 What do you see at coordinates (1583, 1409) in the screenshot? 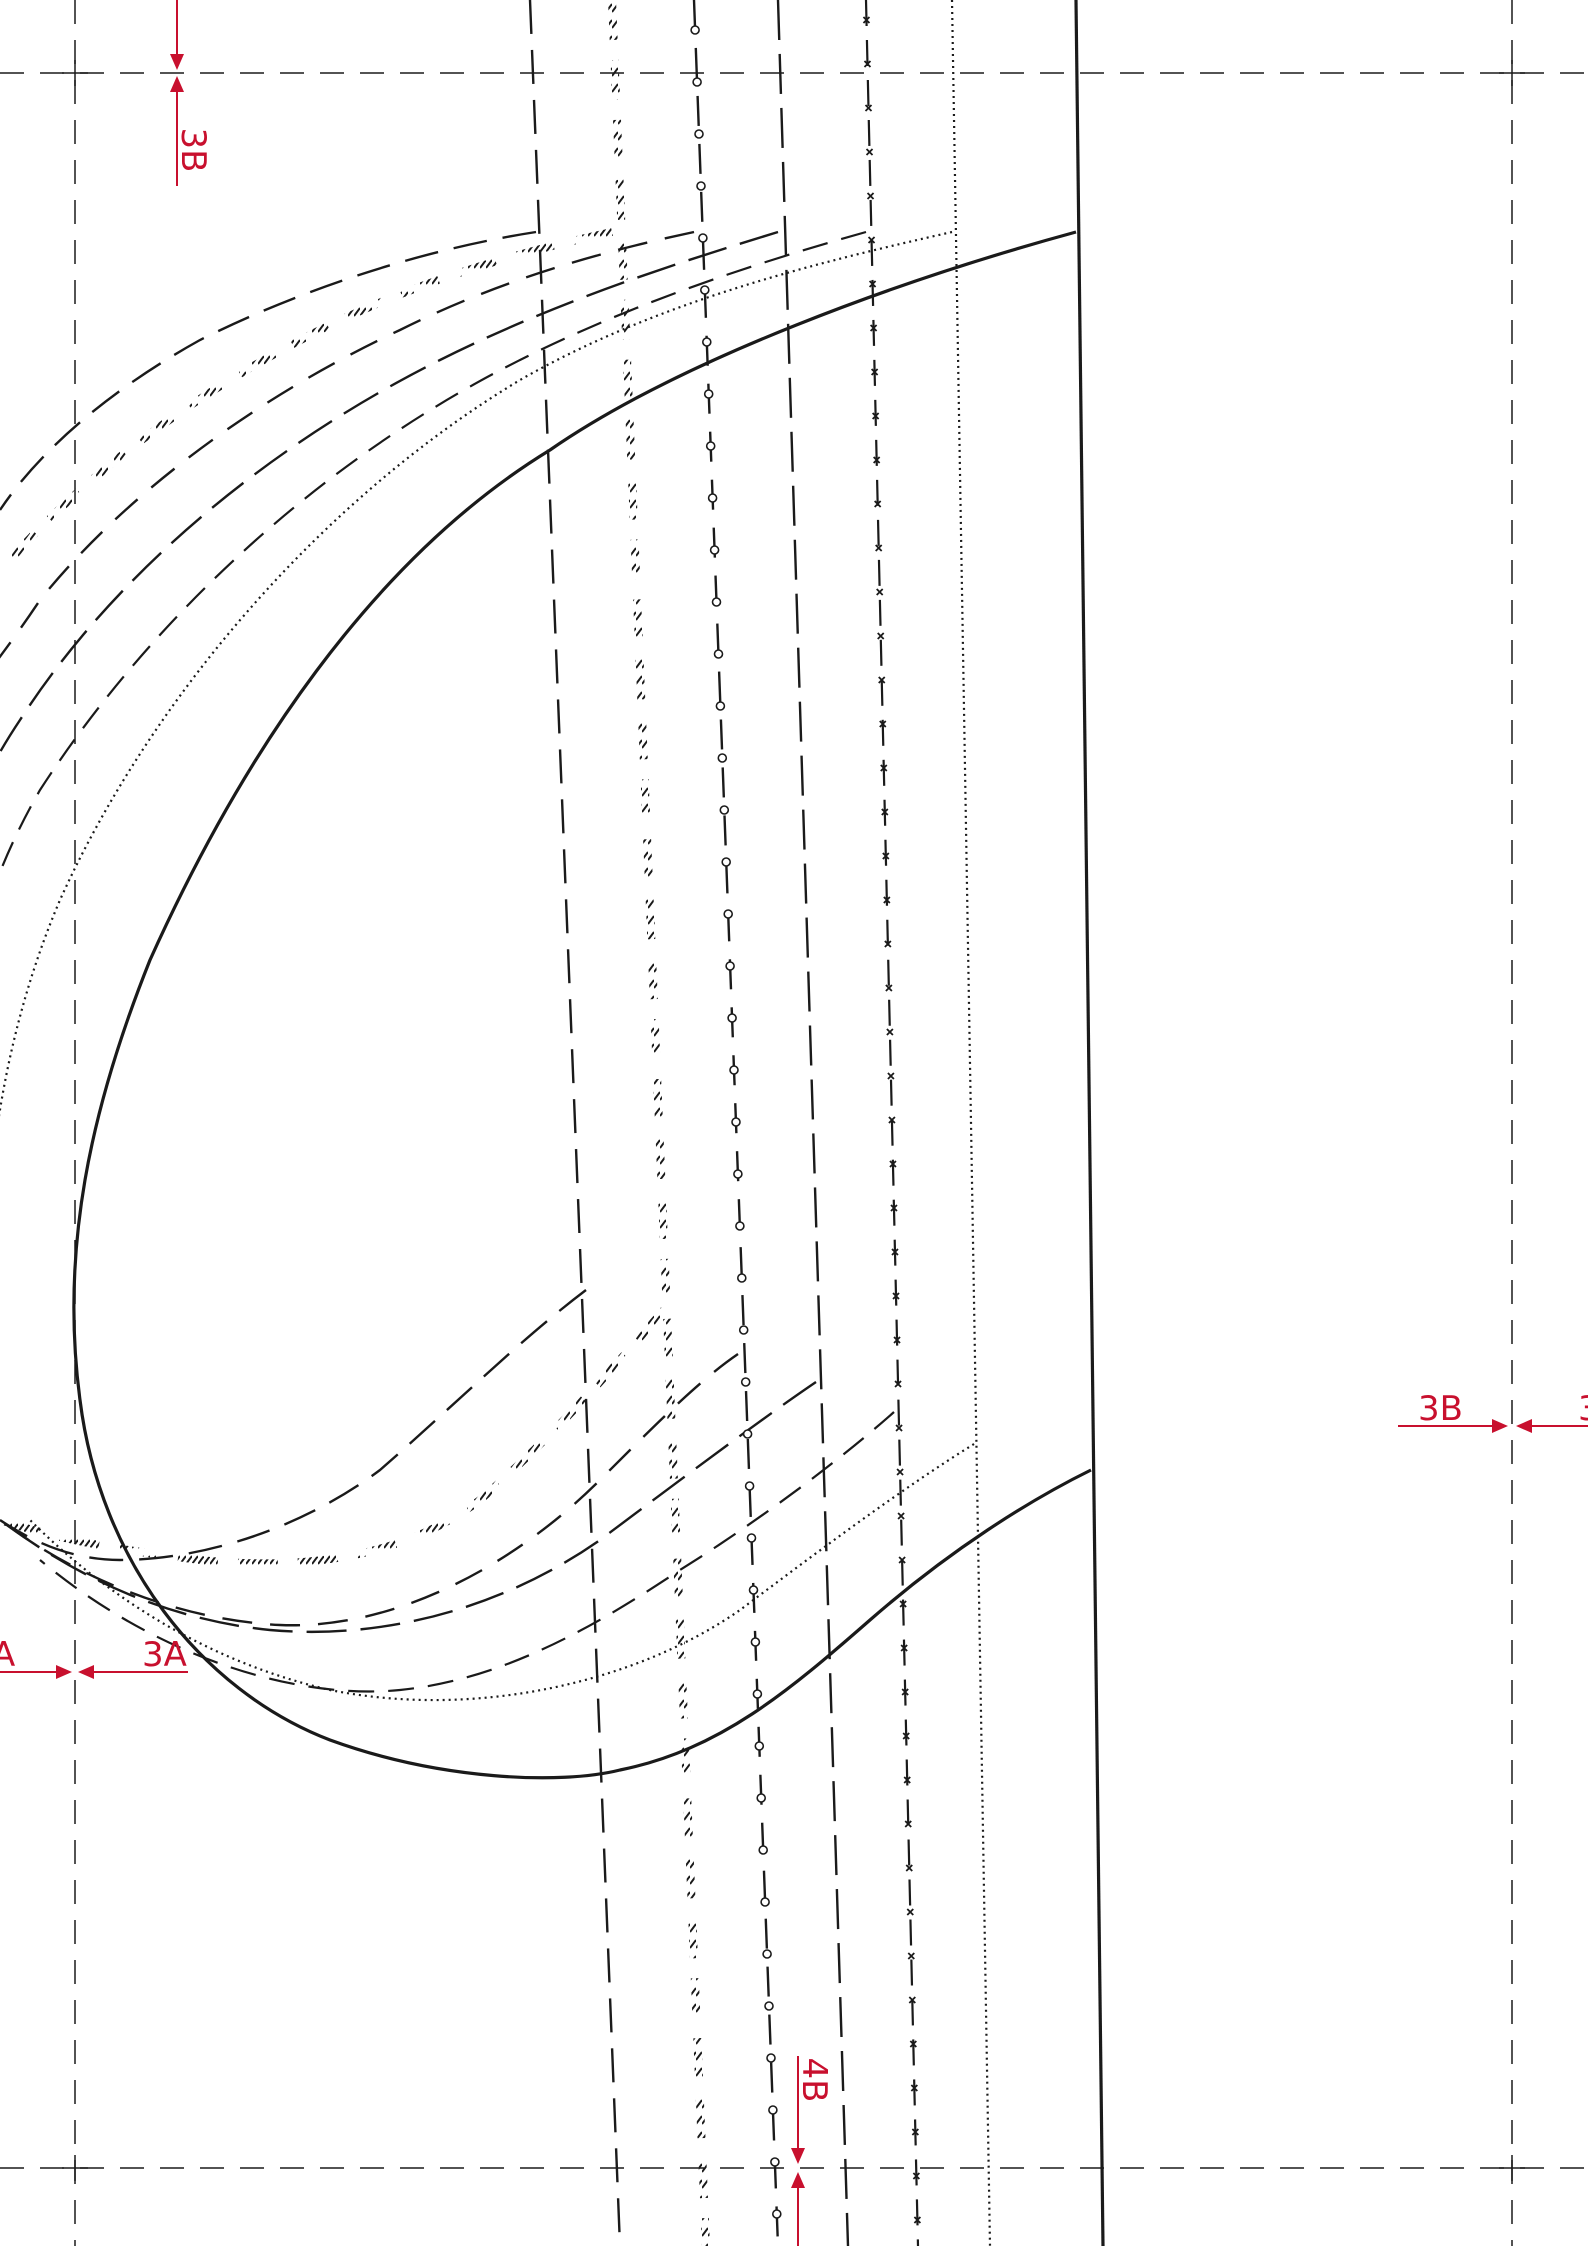
I see `marker-label-right-3: 3` at bounding box center [1583, 1409].